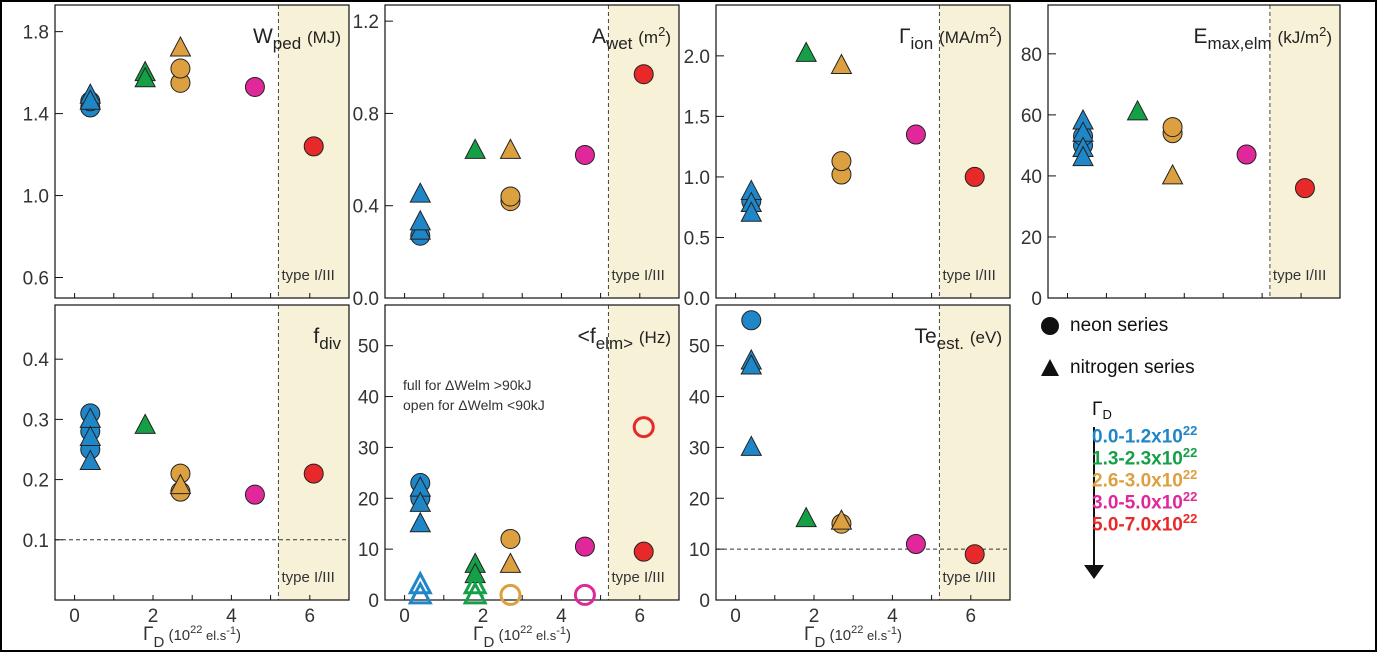 The height and width of the screenshot is (652, 1377). What do you see at coordinates (950, 38) in the screenshot?
I see `panel-title: Γion (MA/m2)` at bounding box center [950, 38].